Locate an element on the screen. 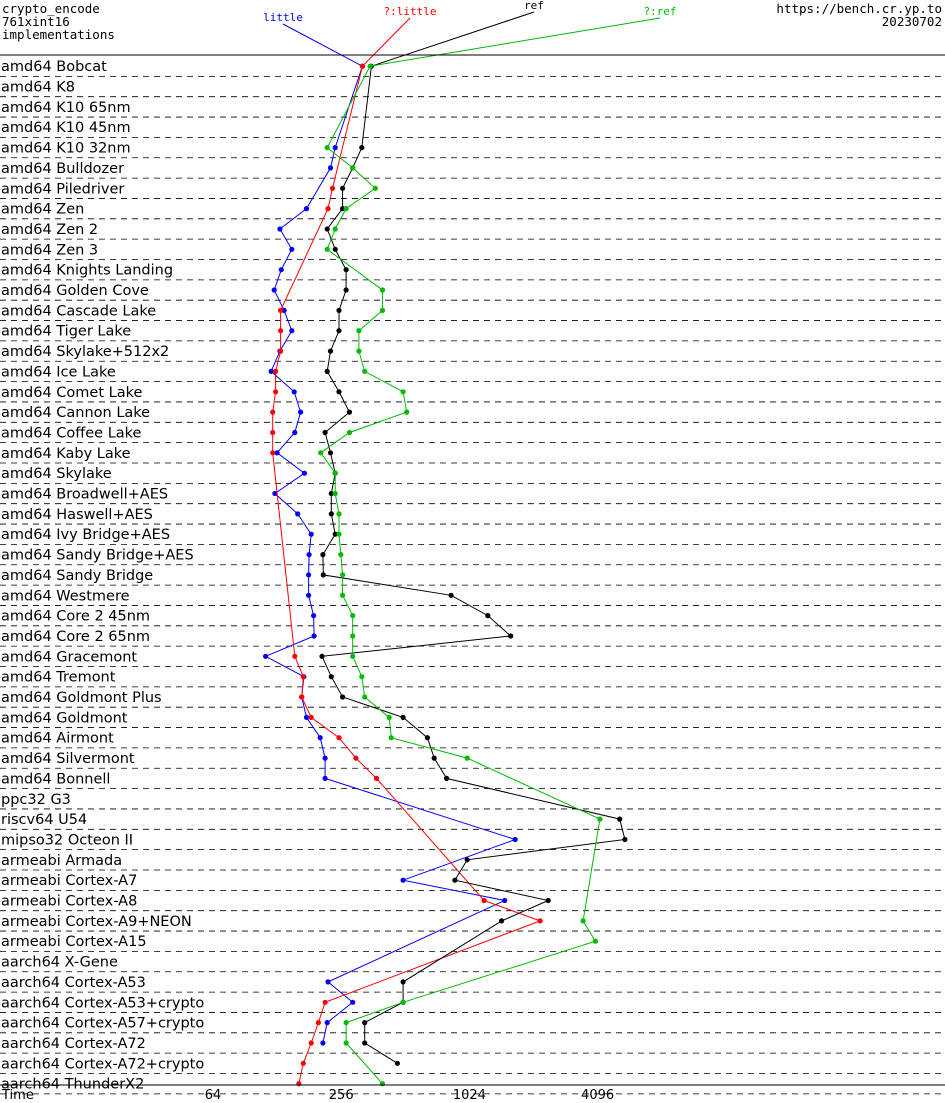  category-label: amd64 Bobcat is located at coordinates (54, 67).